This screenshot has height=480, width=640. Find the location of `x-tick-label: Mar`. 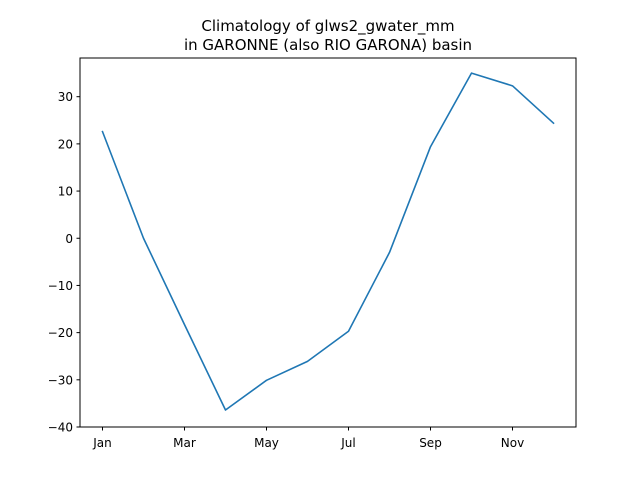

x-tick-label: Mar is located at coordinates (184, 443).